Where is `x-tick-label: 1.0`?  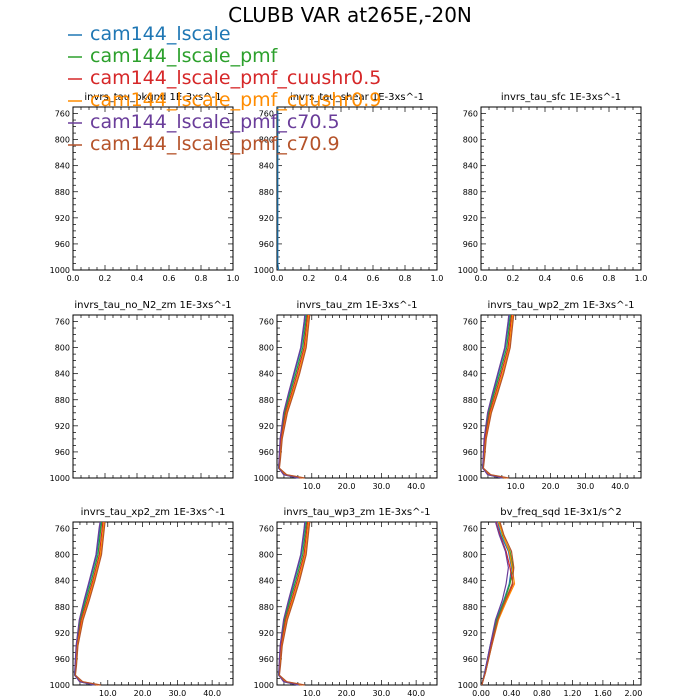
x-tick-label: 1.0 is located at coordinates (437, 278).